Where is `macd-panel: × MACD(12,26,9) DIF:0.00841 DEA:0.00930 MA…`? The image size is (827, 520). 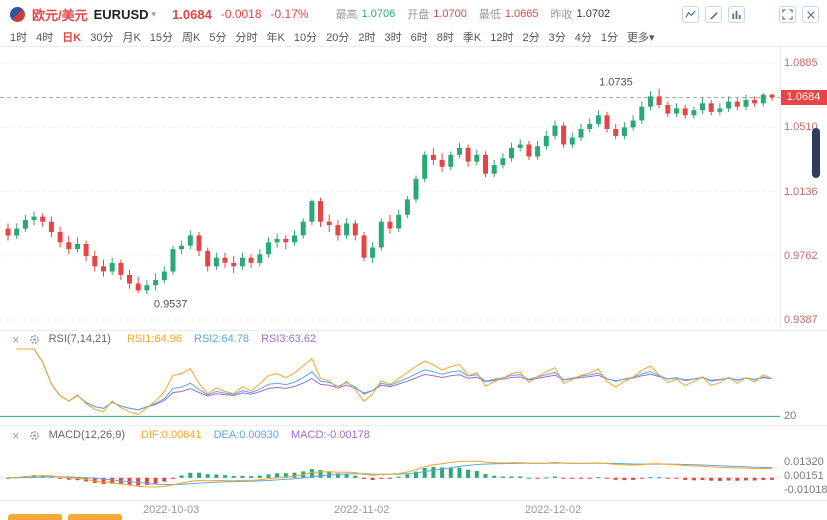 macd-panel: × MACD(12,26,9) DIF:0.00841 DEA:0.00930 MA… is located at coordinates (413, 462).